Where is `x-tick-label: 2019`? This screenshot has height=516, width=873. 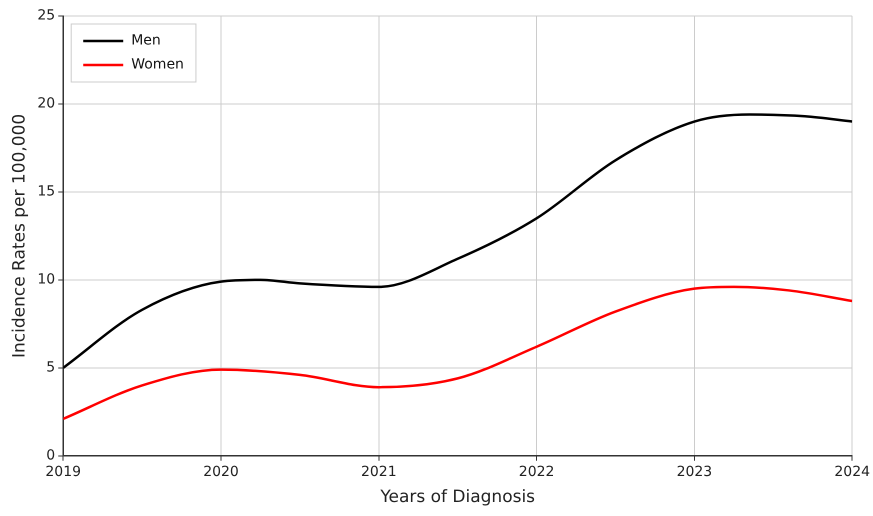
x-tick-label: 2019 is located at coordinates (63, 472).